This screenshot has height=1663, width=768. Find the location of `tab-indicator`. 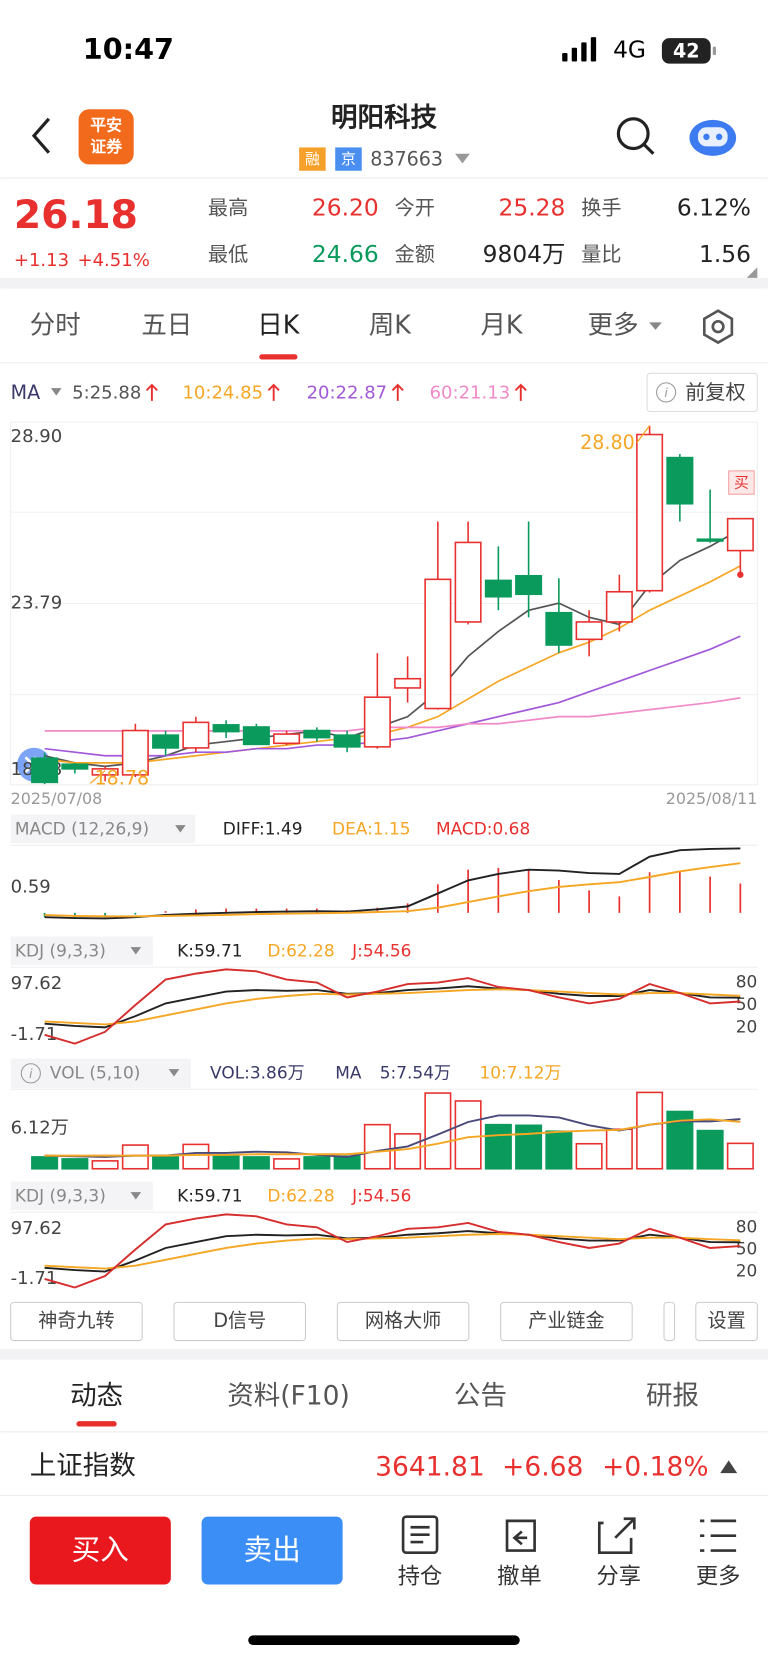

tab-indicator is located at coordinates (278, 357).